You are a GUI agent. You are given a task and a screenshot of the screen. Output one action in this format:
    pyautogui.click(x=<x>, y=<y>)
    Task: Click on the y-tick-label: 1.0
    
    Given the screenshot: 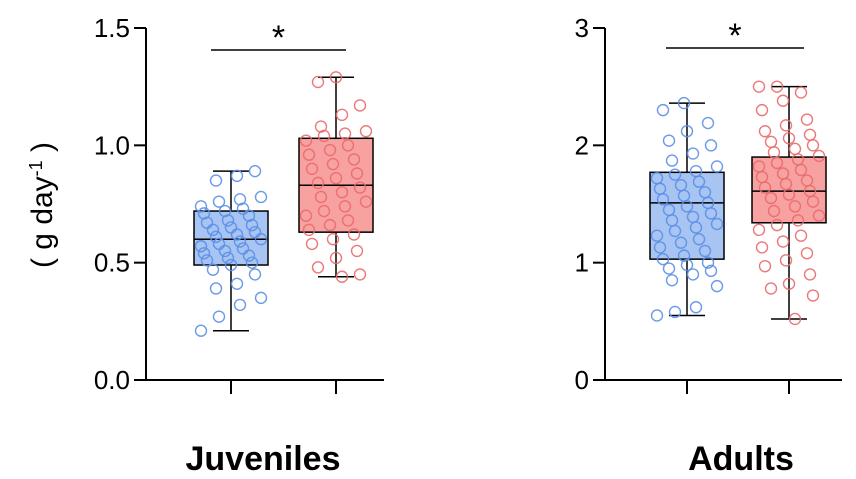 What is the action you would take?
    pyautogui.click(x=112, y=145)
    